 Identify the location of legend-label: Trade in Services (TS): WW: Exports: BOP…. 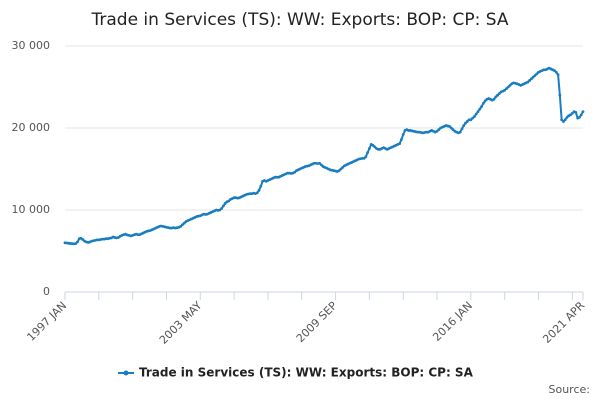
(306, 373).